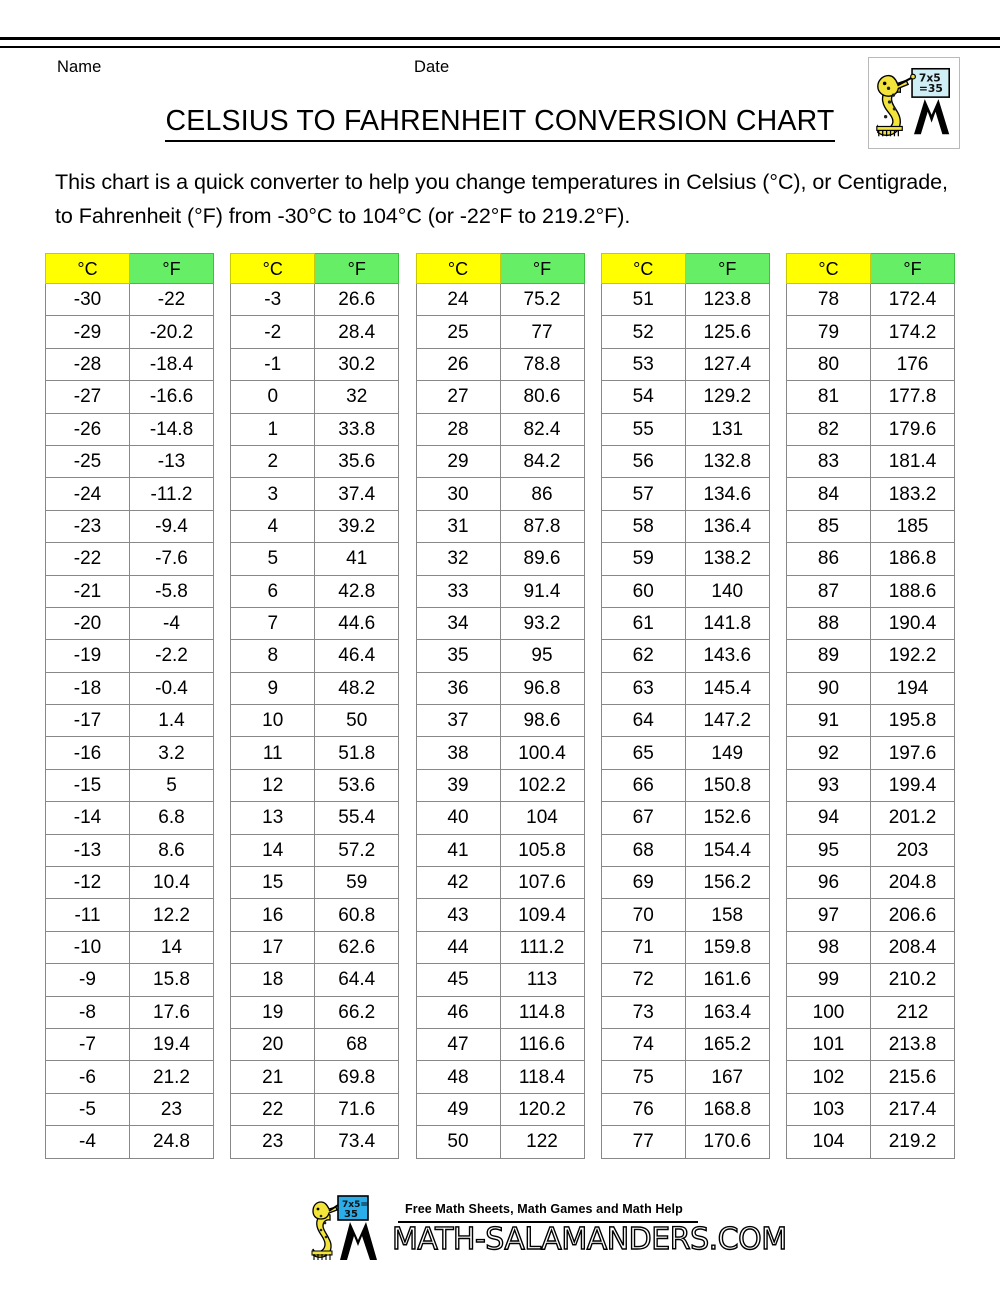 This screenshot has width=1000, height=1294. I want to click on math-salamanders-mascot-icon: 7x5 =35, so click(914, 103).